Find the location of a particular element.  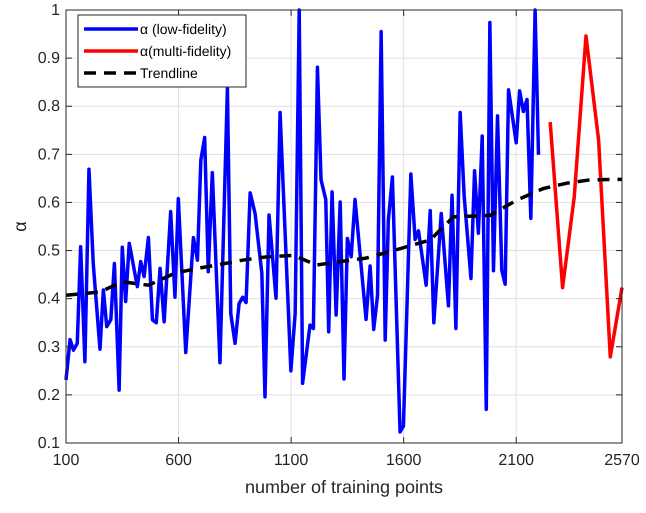

y-tick-label: 1 is located at coordinates (55, 10).